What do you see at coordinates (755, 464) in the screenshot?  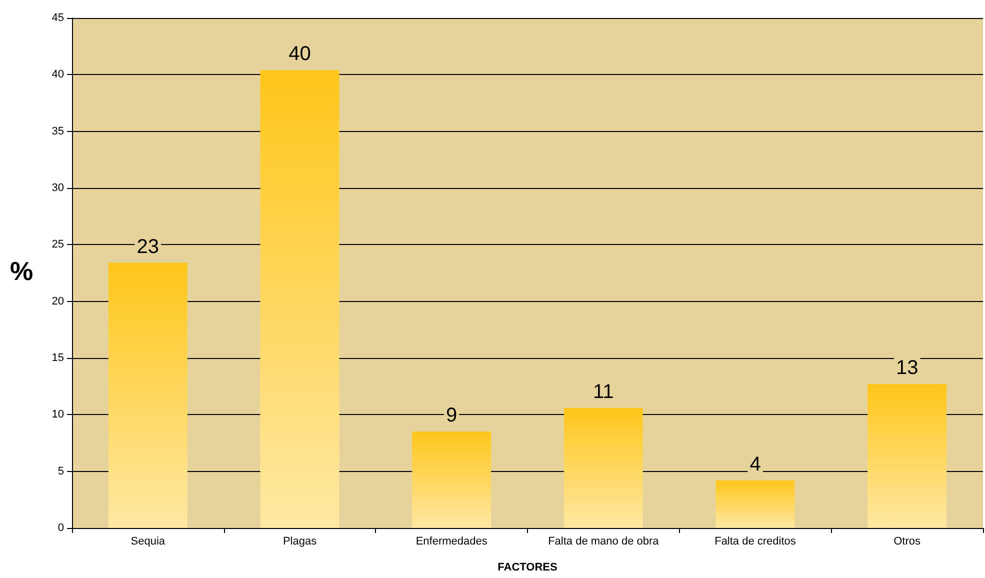 I see `data-label: 4` at bounding box center [755, 464].